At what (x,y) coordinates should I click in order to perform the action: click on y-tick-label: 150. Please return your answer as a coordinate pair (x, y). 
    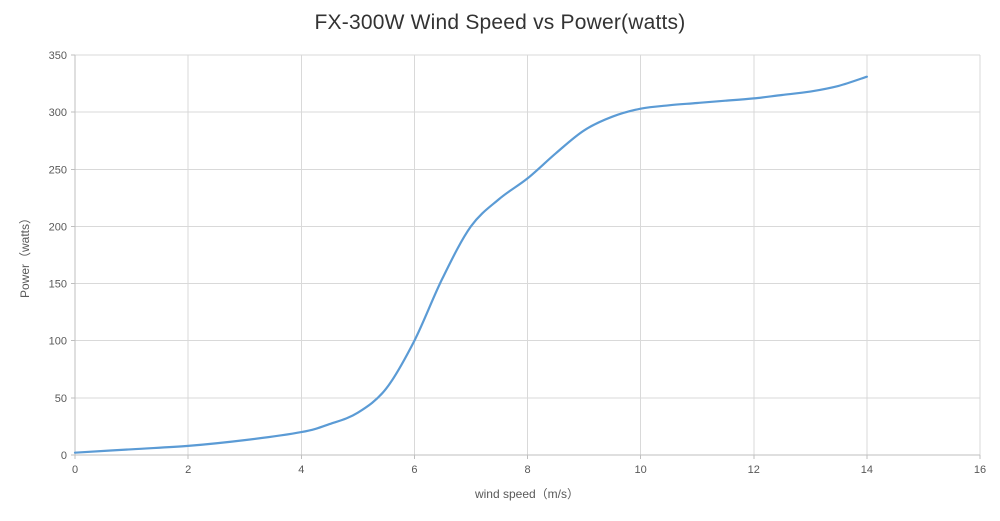
    Looking at the image, I should click on (58, 285).